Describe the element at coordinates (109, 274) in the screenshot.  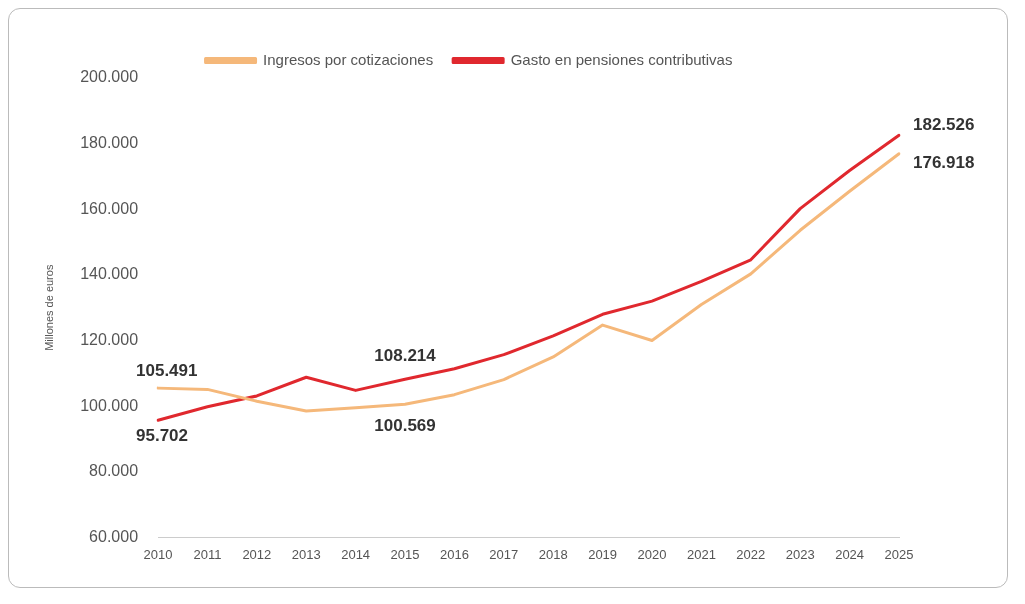
I see `y-tick-label: 140.000` at that location.